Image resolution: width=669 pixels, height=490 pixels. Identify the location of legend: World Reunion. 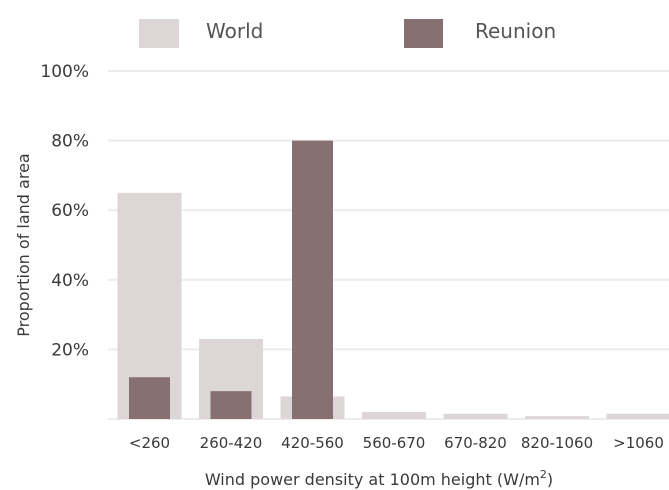
(347, 33).